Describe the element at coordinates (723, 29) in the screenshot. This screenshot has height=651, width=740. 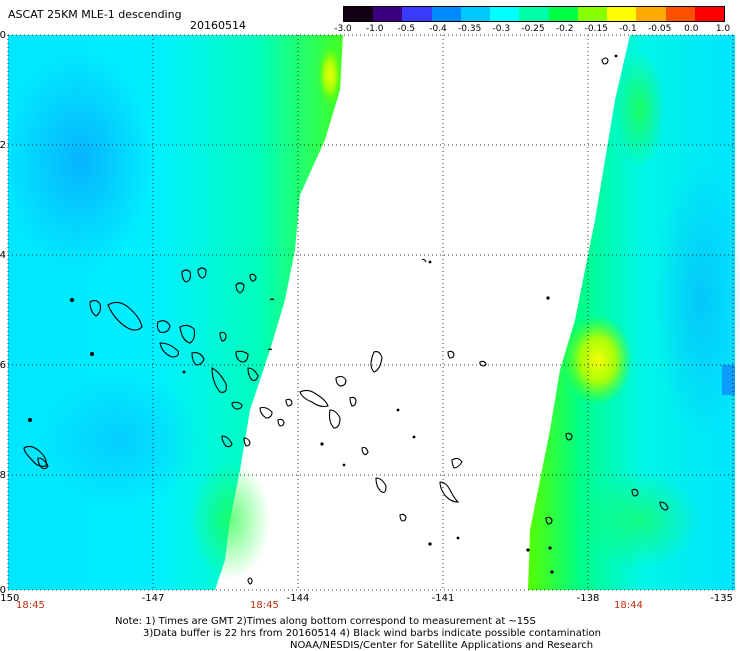
I see `colorbar-label: 1.0` at that location.